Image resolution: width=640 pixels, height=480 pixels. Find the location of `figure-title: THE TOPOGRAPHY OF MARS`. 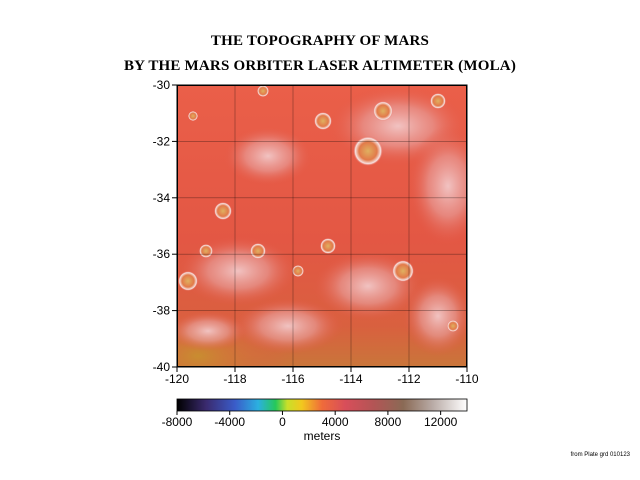

figure-title: THE TOPOGRAPHY OF MARS is located at coordinates (320, 41).